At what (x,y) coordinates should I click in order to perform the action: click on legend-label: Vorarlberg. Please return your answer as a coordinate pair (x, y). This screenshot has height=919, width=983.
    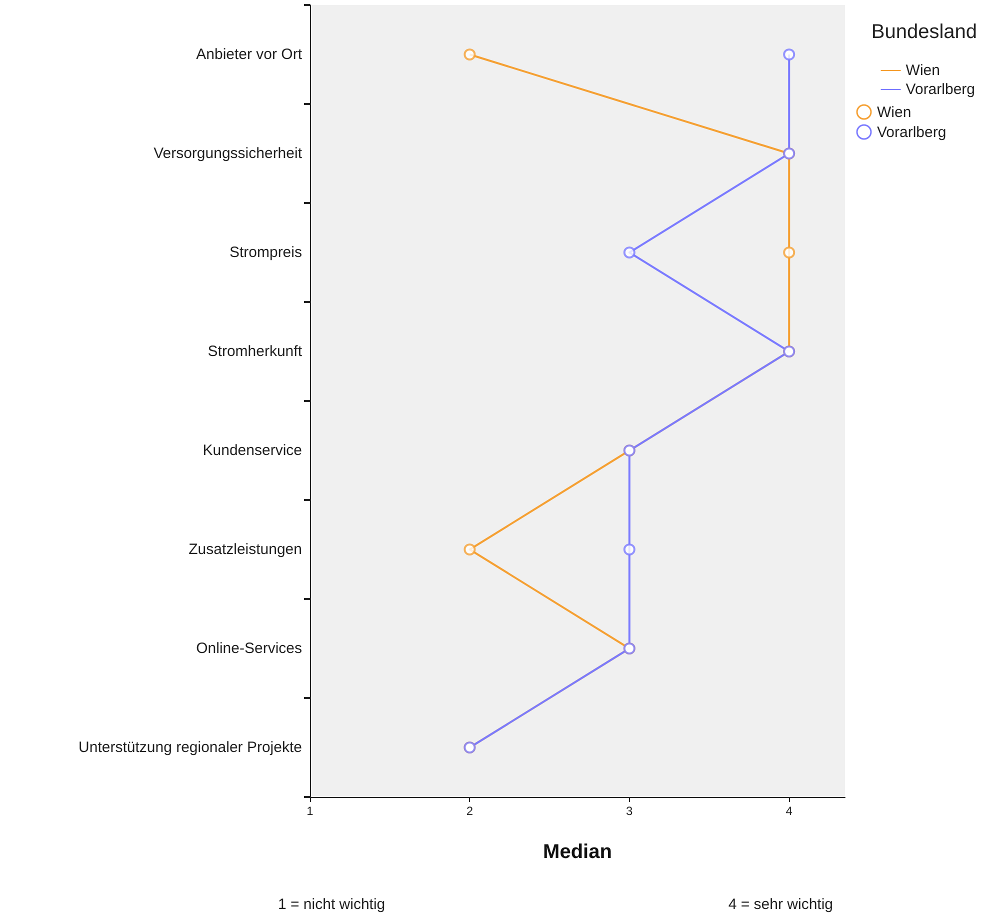
    Looking at the image, I should click on (911, 132).